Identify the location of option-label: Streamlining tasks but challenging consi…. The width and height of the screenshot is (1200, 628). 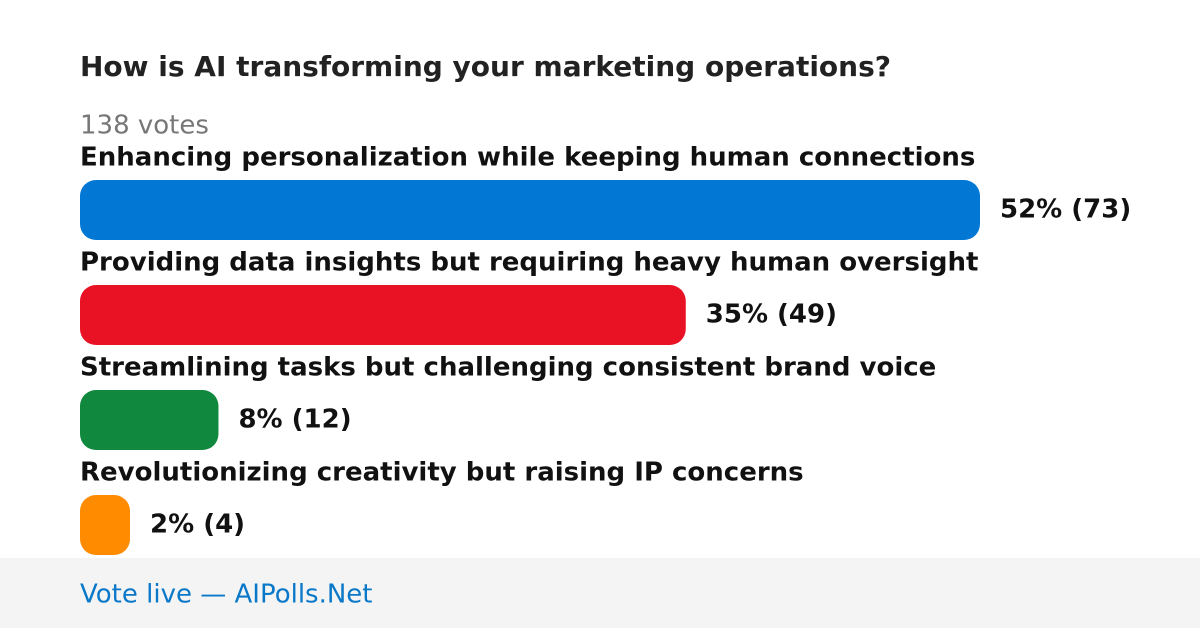
(508, 368).